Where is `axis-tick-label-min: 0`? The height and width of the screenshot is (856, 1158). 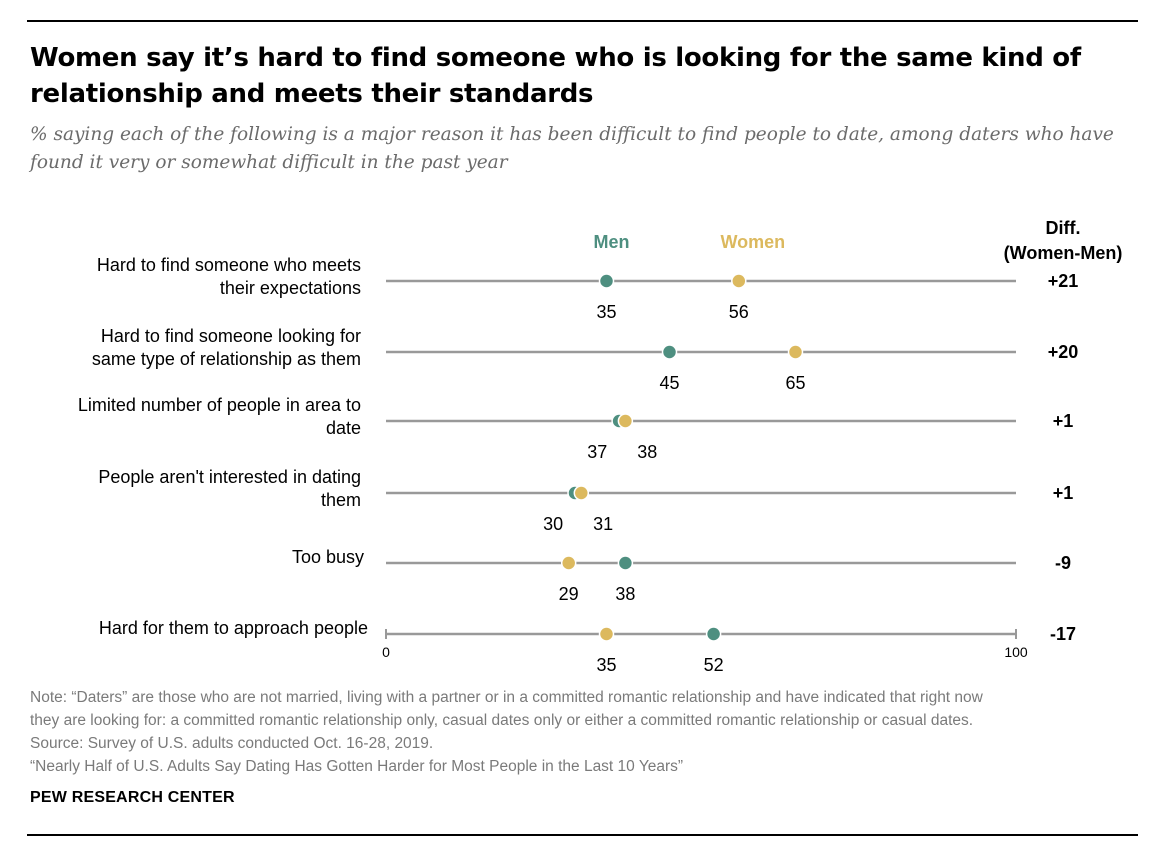 axis-tick-label-min: 0 is located at coordinates (386, 652).